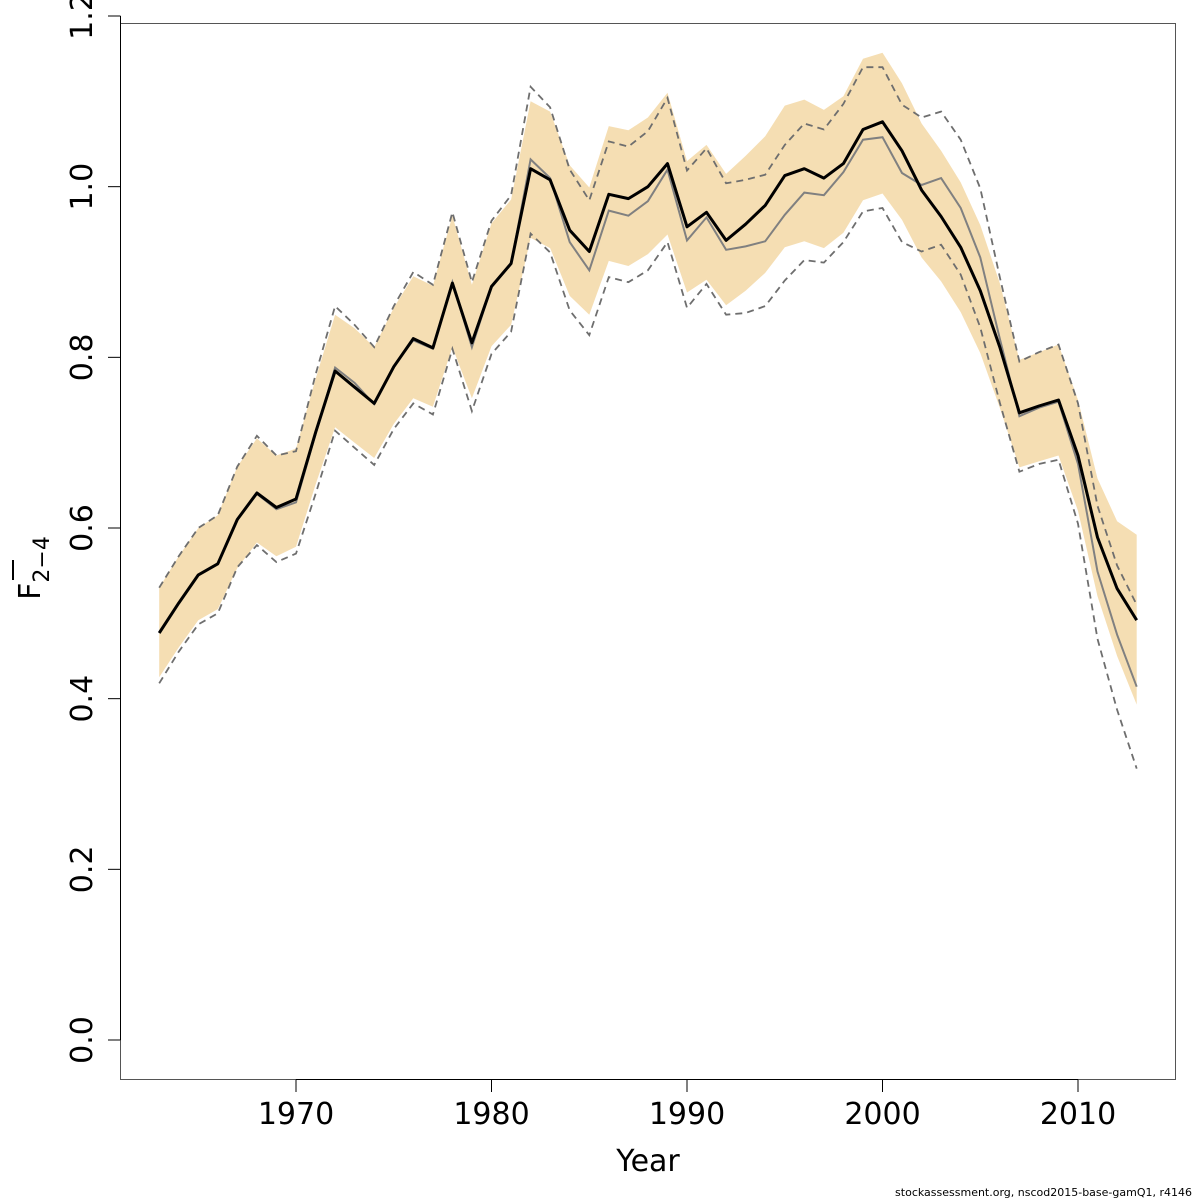 The image size is (1200, 1200). I want to click on y-axis: 0.0 0.2 0.4 0.6 0.8 1.0 1.2, so click(93, 532).